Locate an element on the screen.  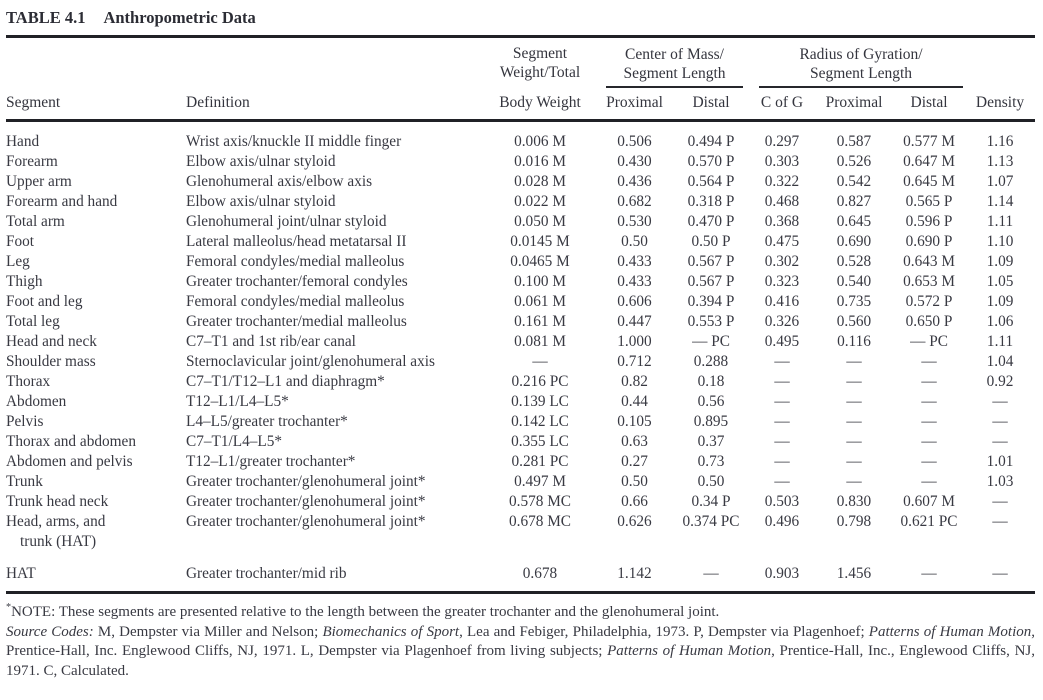
cell-segment: Forearm is located at coordinates (32, 161).